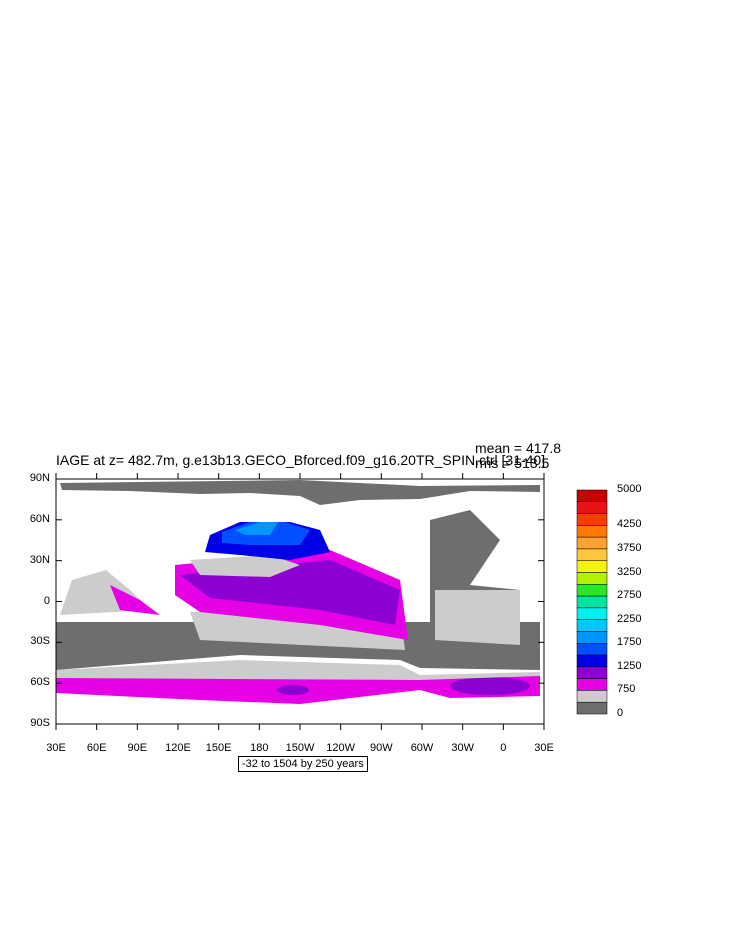  Describe the element at coordinates (629, 524) in the screenshot. I see `colorbar-label: 4250` at that location.